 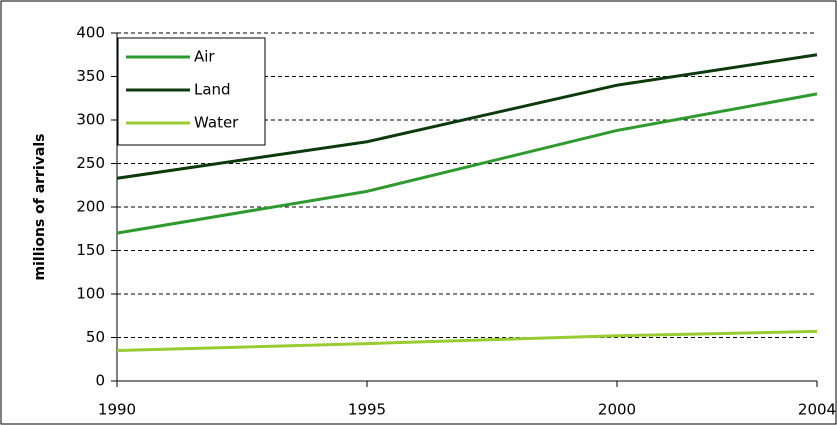 I want to click on y-axis-label: millions of arrivals, so click(x=40, y=207).